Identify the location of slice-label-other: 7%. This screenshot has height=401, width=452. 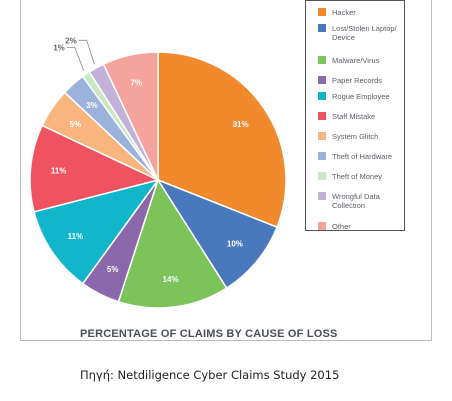
(136, 83).